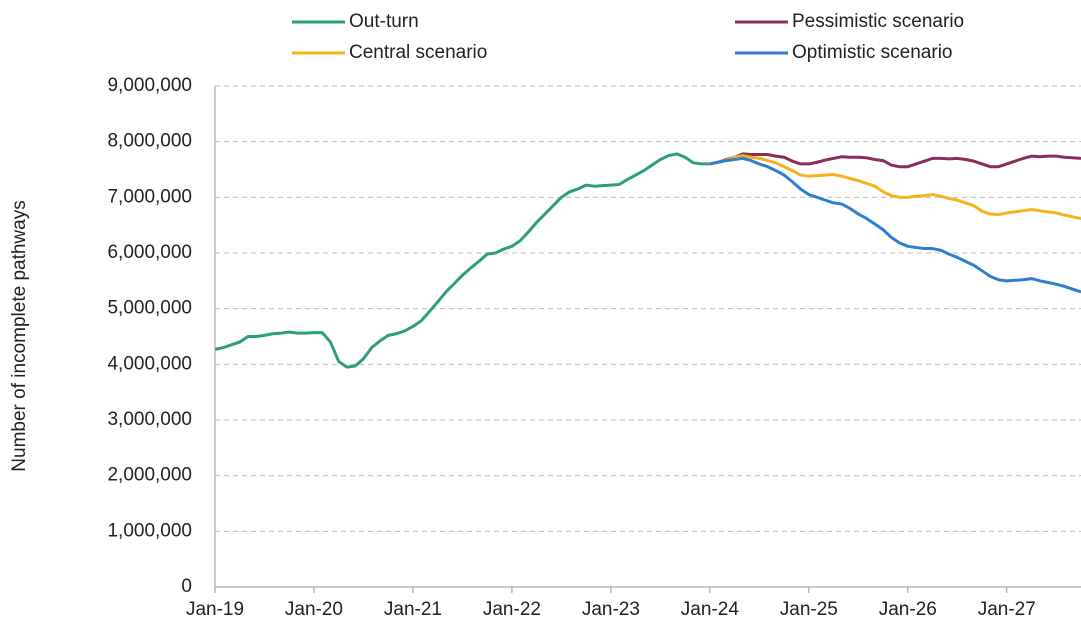 The image size is (1081, 630). I want to click on x-tick-label: Jan-27, so click(1007, 609).